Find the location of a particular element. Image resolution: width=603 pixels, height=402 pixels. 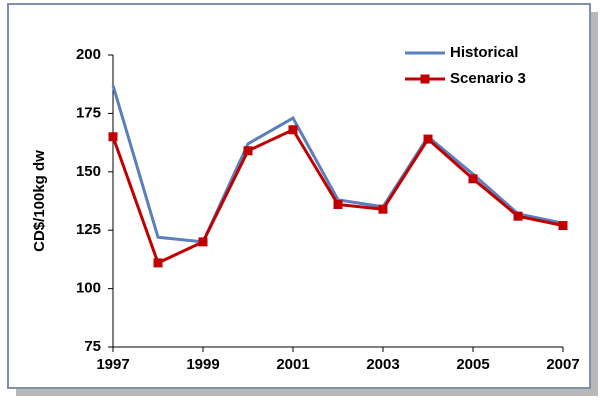

legend-label: Scenario 3 is located at coordinates (488, 78).